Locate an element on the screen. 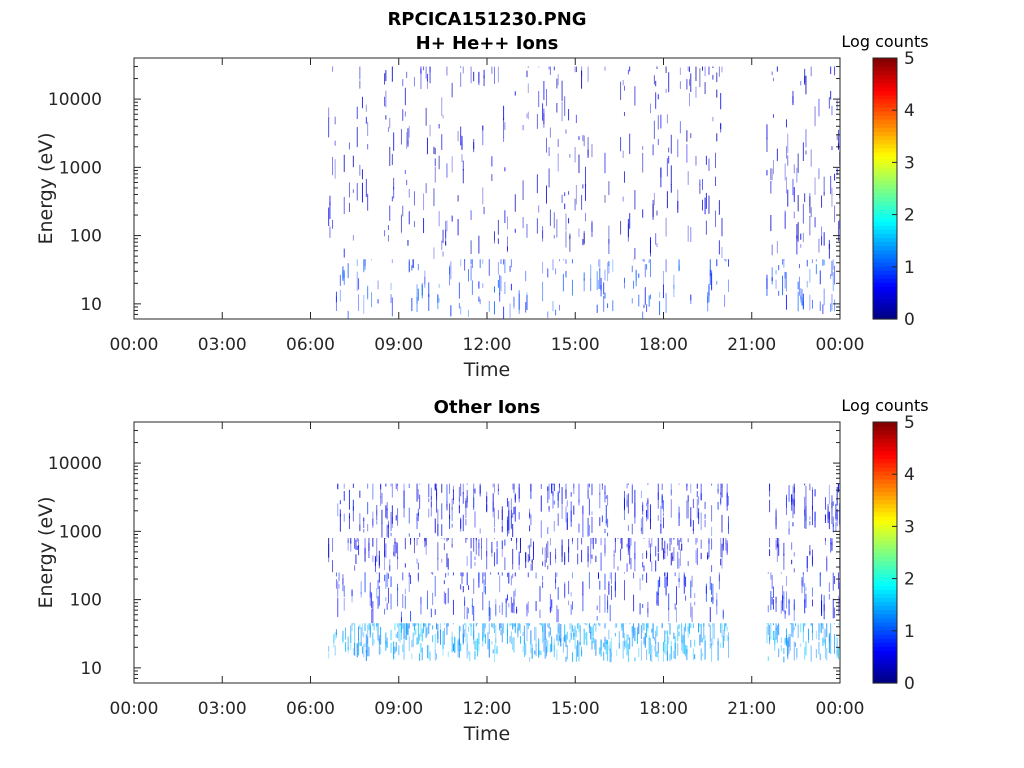 Image resolution: width=1024 pixels, height=768 pixels. colorbar-tick-label: 0 is located at coordinates (909, 684).